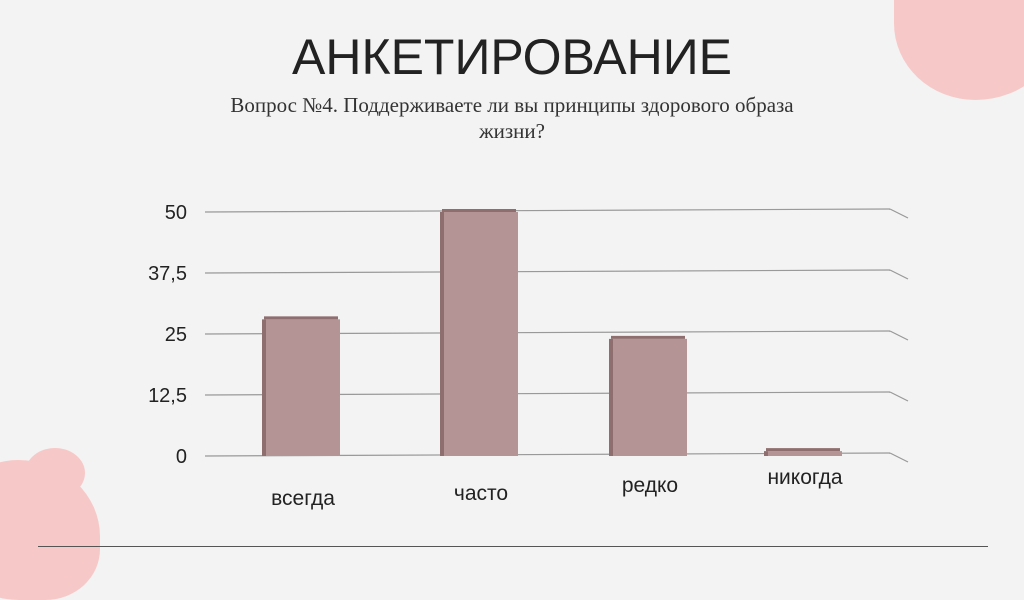 Image resolution: width=1024 pixels, height=600 pixels. I want to click on divider-line, so click(513, 546).